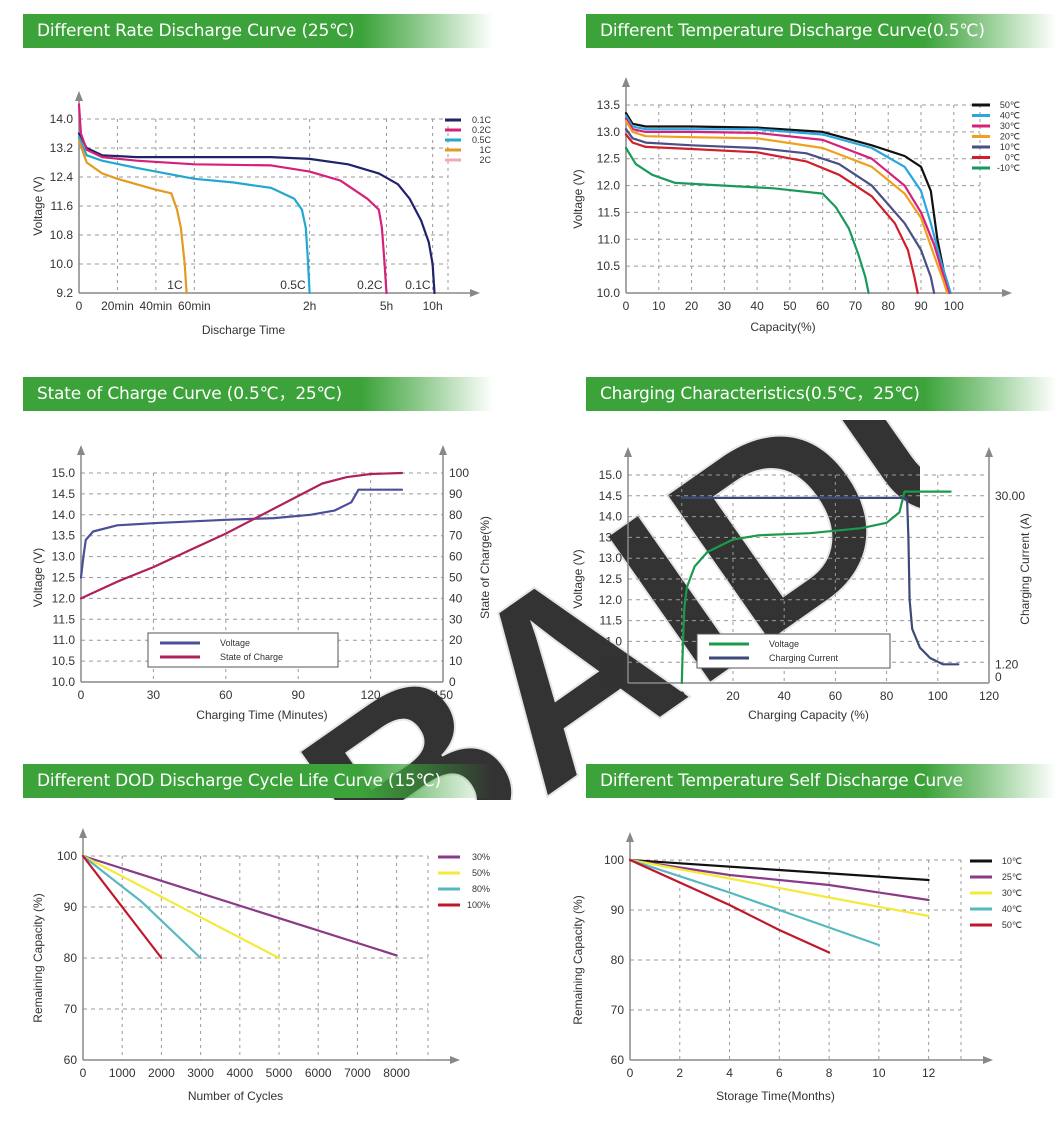 This screenshot has height=1128, width=1060. I want to click on x-tick-label: 20min, so click(117, 306).